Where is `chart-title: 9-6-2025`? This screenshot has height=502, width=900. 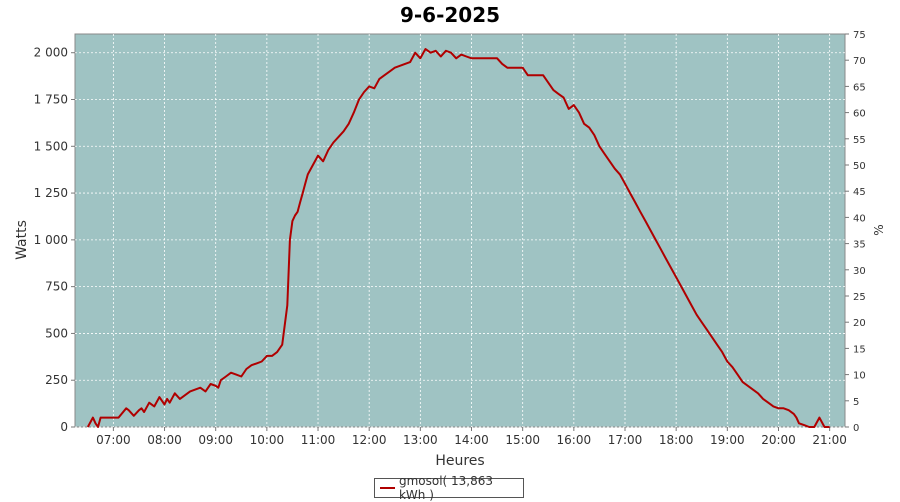 chart-title: 9-6-2025 is located at coordinates (450, 15).